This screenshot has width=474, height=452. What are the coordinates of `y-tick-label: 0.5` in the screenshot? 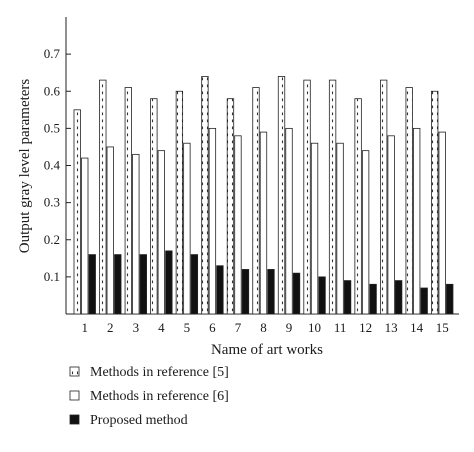 It's located at (52, 127).